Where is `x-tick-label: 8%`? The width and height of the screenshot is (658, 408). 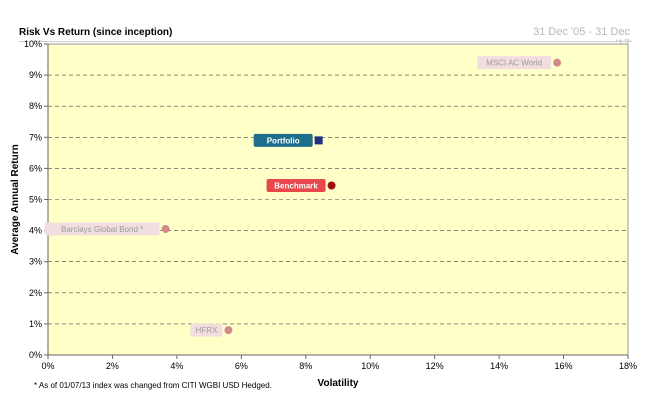
x-tick-label: 8% is located at coordinates (305, 366).